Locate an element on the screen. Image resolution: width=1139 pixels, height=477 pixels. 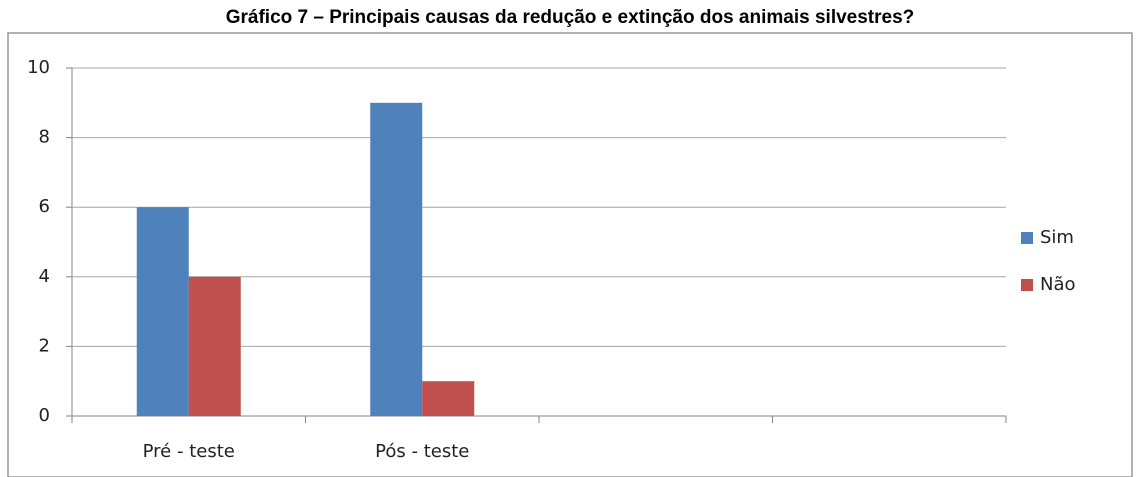
y-tick-label: 8 is located at coordinates (44, 137).